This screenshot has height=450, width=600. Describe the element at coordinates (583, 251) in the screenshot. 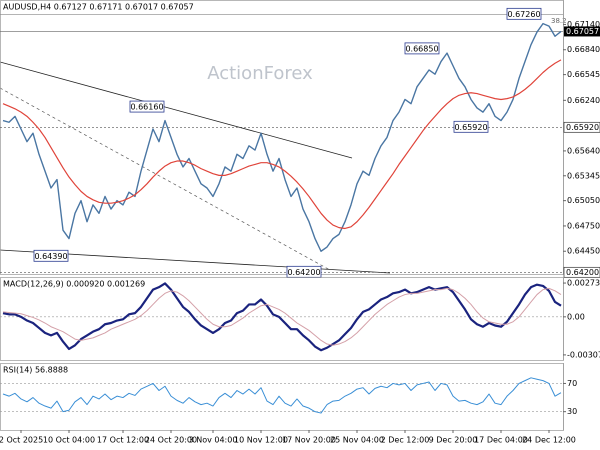

I see `y-tick-label: 0.64450` at that location.